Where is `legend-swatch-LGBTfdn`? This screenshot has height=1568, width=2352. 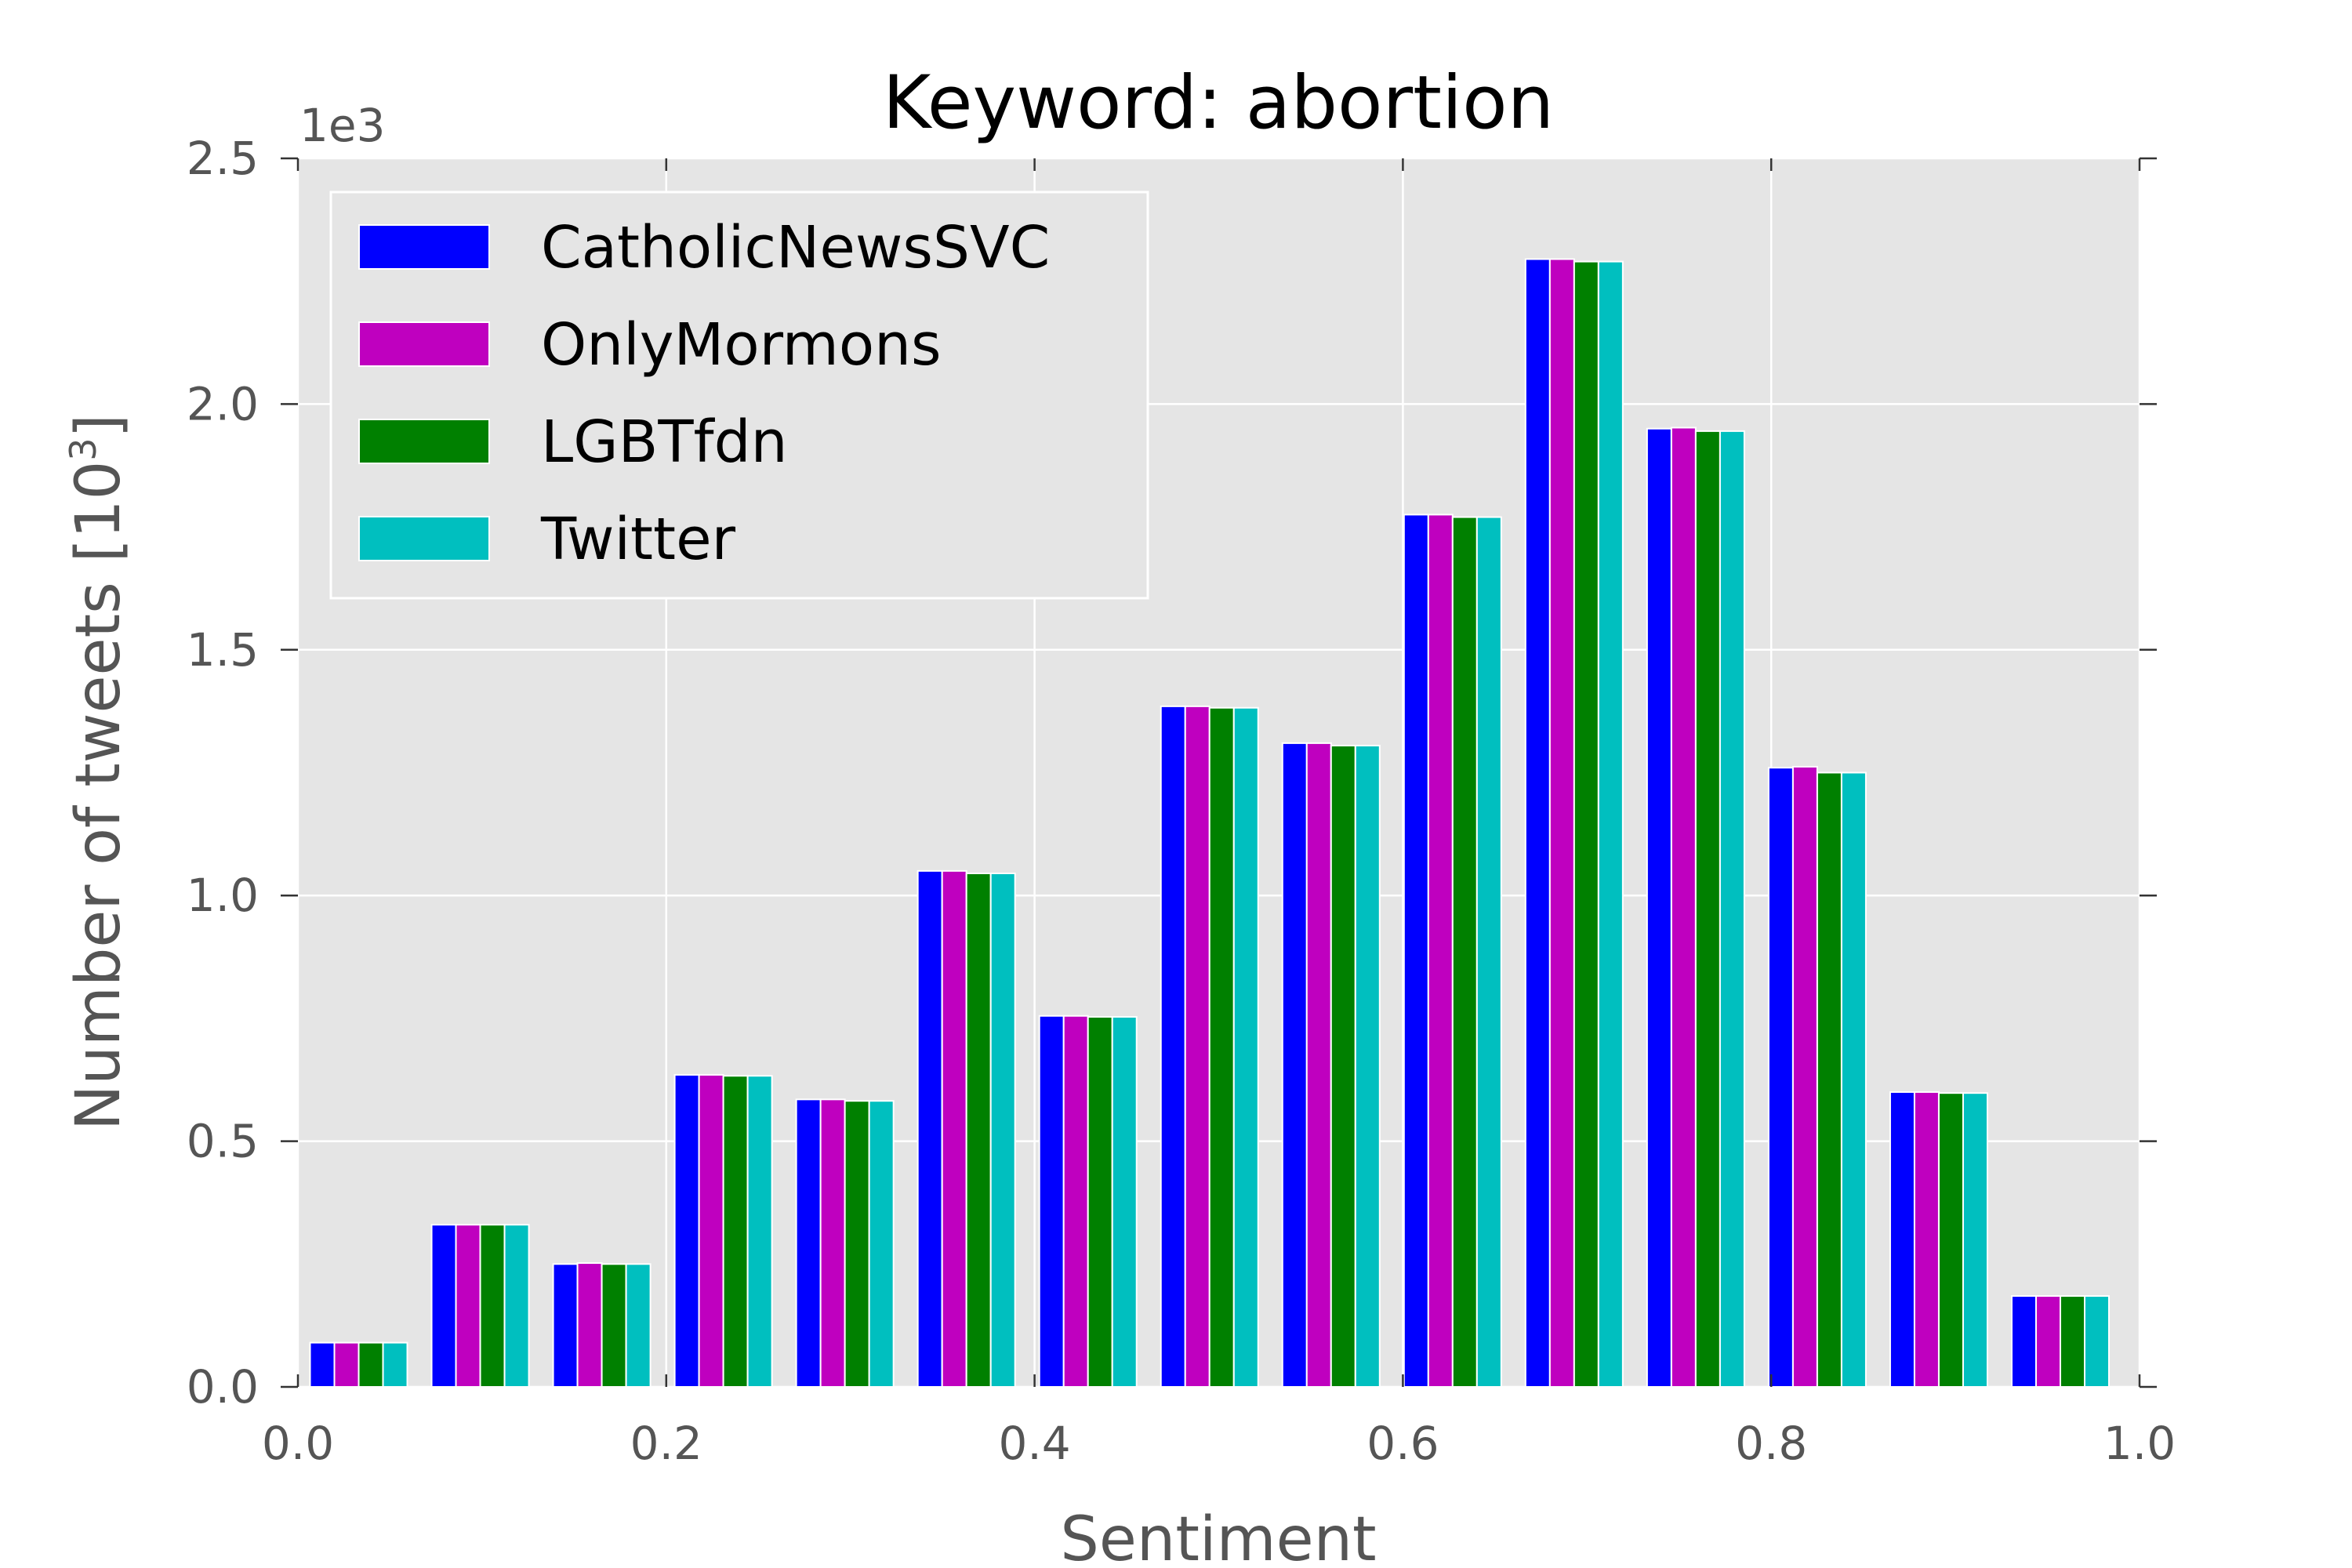 legend-swatch-LGBTfdn is located at coordinates (424, 442).